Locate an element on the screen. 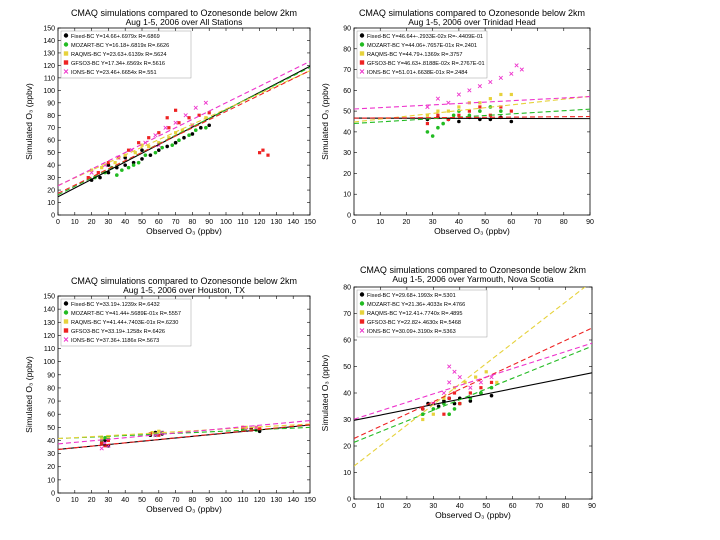 This screenshot has height=540, width=720. y-tick-label: 130 is located at coordinates (49, 323).